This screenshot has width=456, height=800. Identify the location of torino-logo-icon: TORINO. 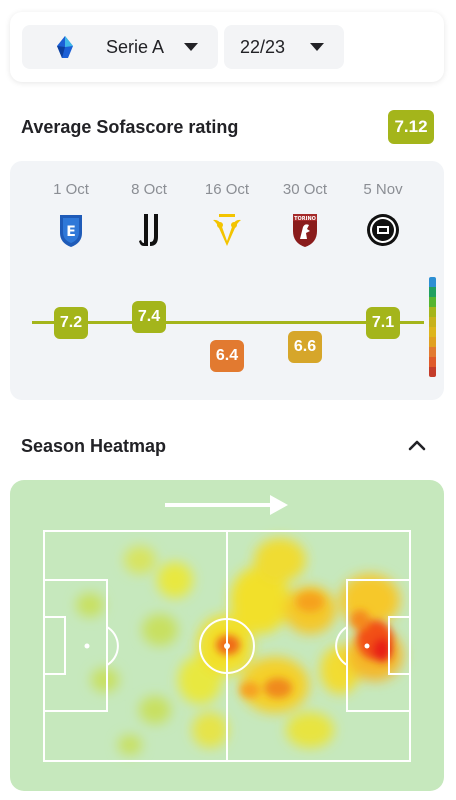
(305, 230).